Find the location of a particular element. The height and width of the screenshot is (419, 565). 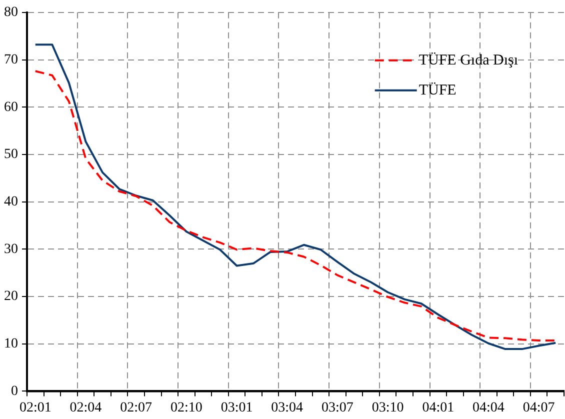

y-tick-label: 80 is located at coordinates (11, 12).